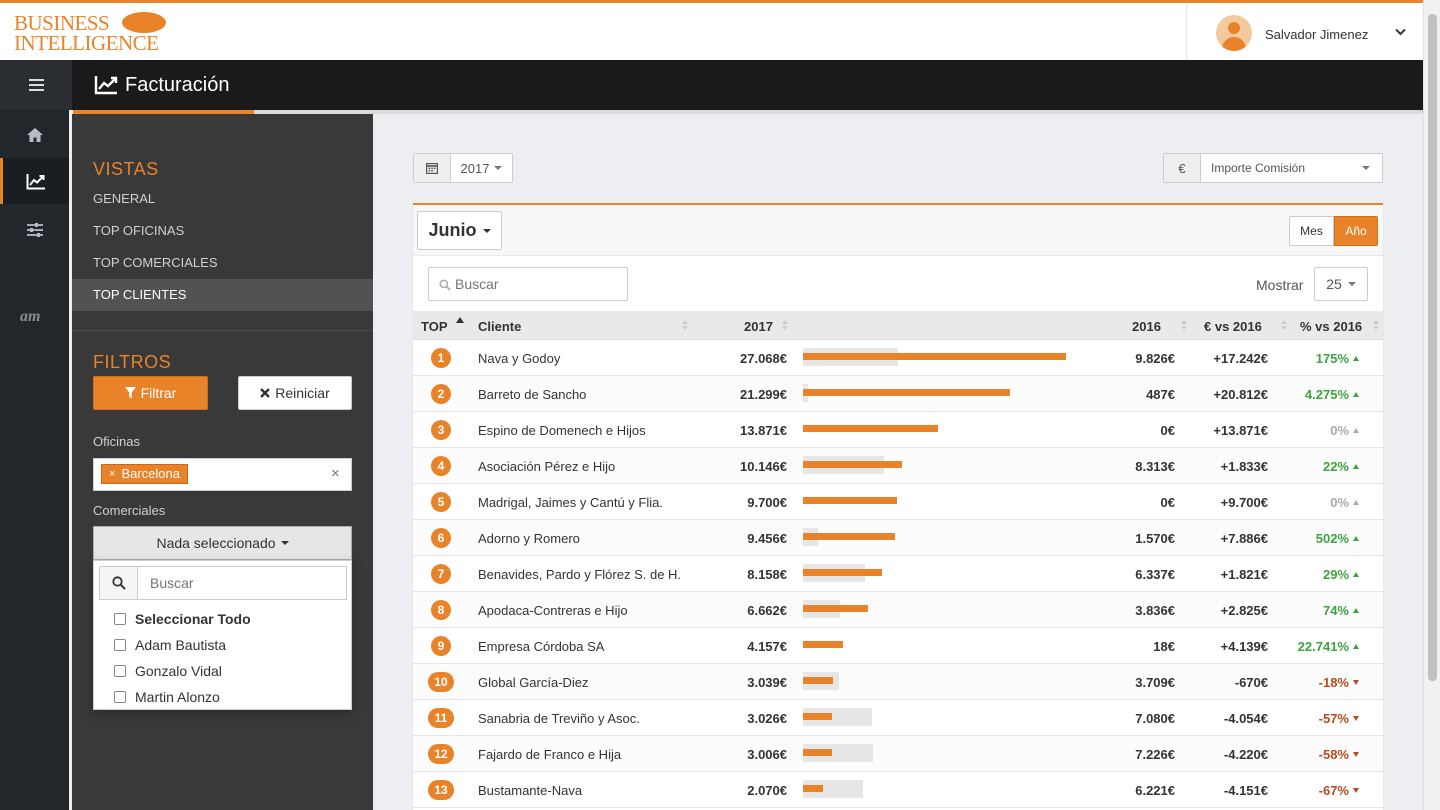  What do you see at coordinates (434, 326) in the screenshot?
I see `col-top-header: TOP` at bounding box center [434, 326].